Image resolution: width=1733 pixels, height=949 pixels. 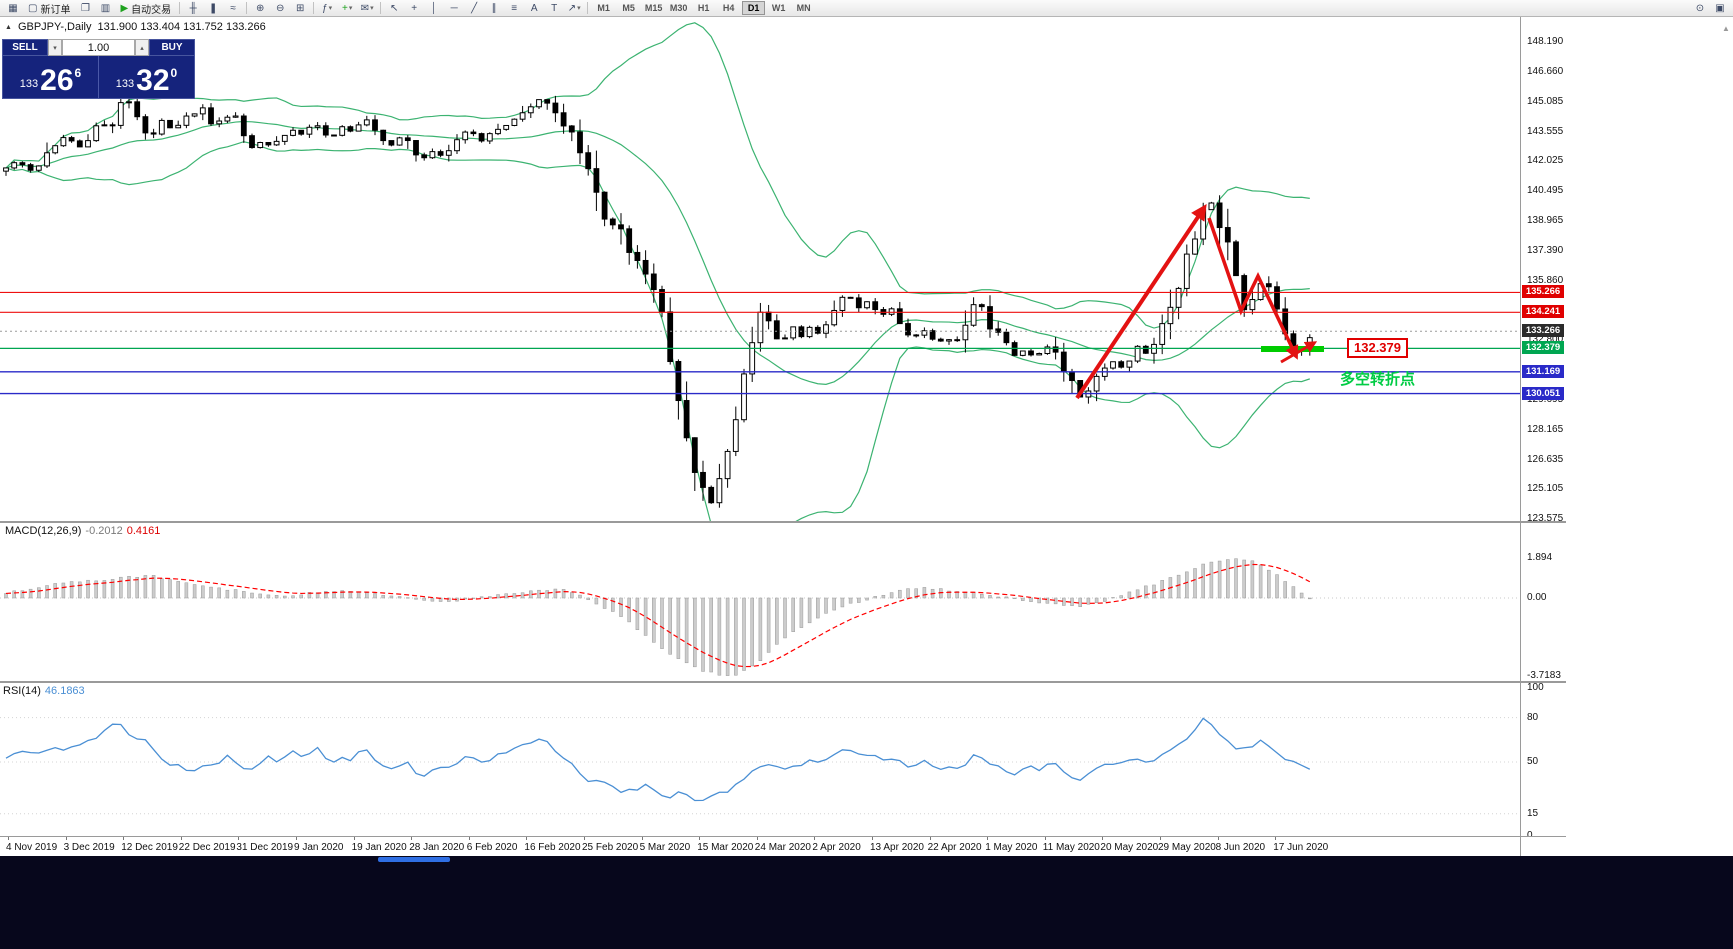 I want to click on timeframe-m5: M5, so click(x=628, y=8).